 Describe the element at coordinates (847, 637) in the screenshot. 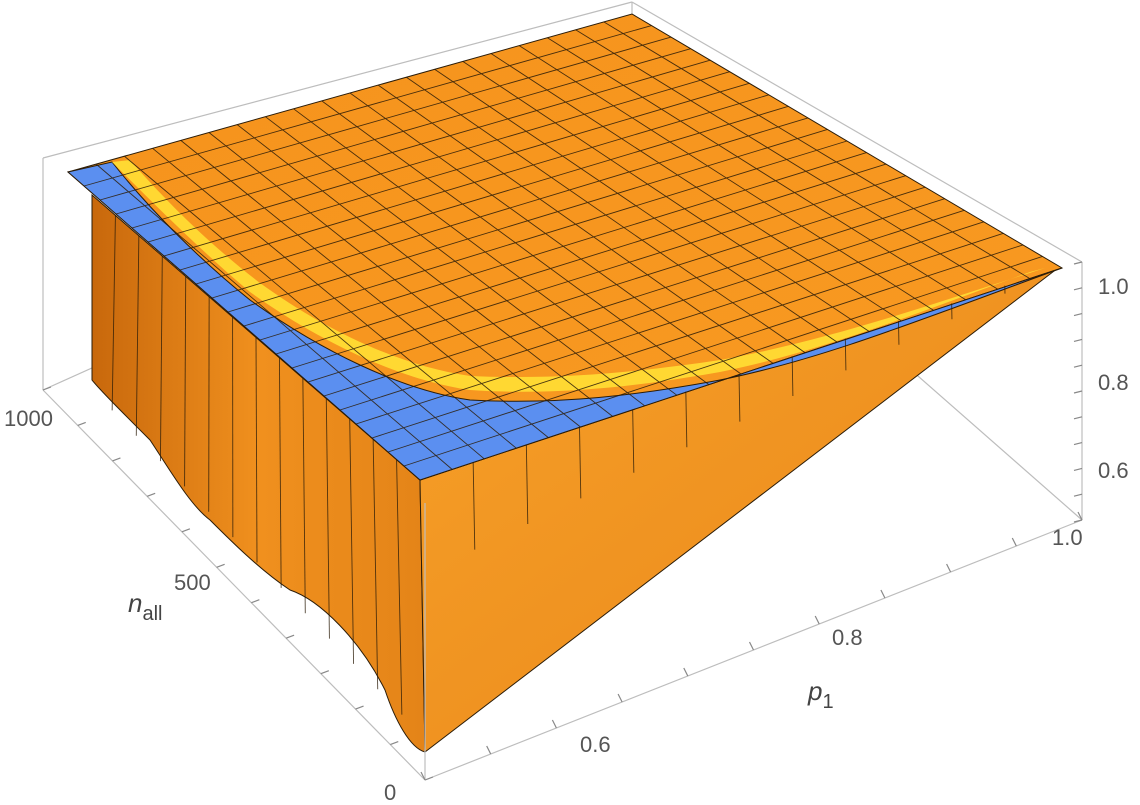

I see `x-tick-0.8: 0.8` at that location.